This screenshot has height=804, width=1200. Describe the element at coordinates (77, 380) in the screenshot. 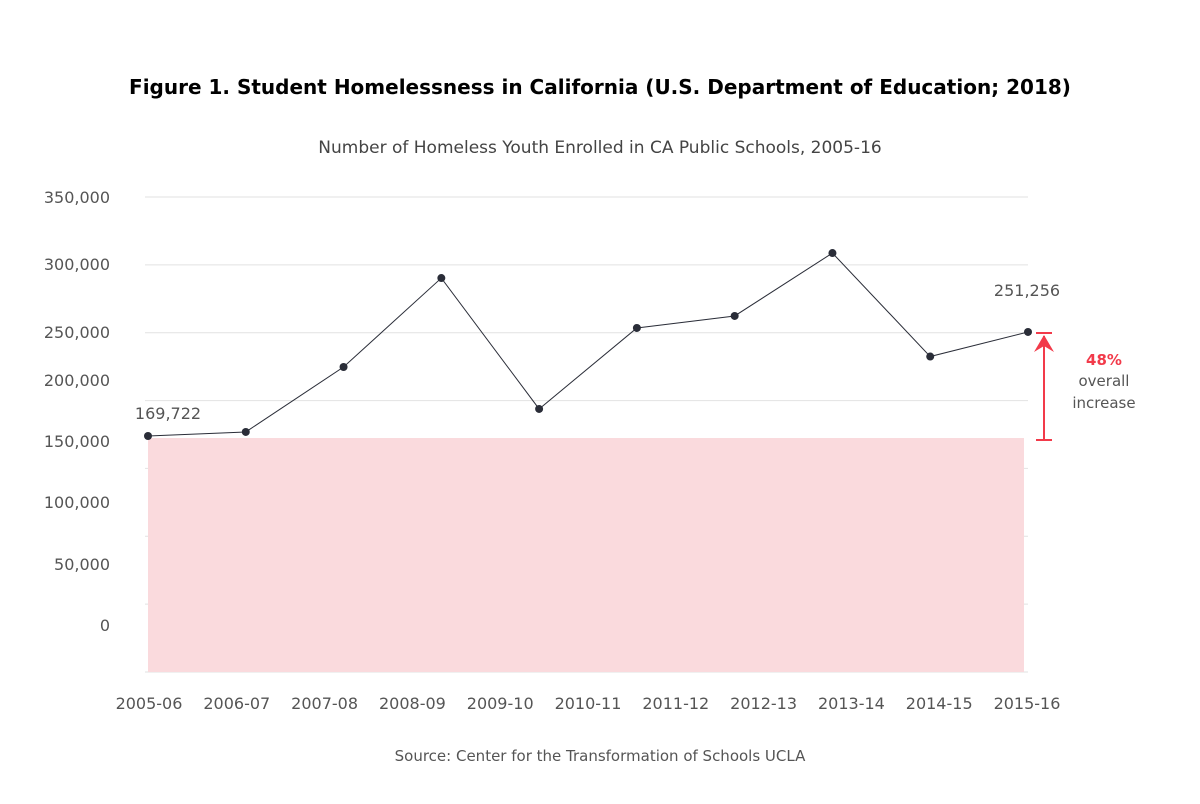

I see `y-tick-label: 200,000` at that location.